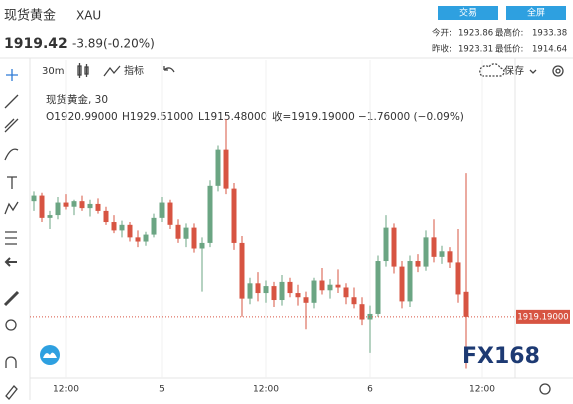 The image size is (573, 404). I want to click on chart-settings, so click(545, 389).